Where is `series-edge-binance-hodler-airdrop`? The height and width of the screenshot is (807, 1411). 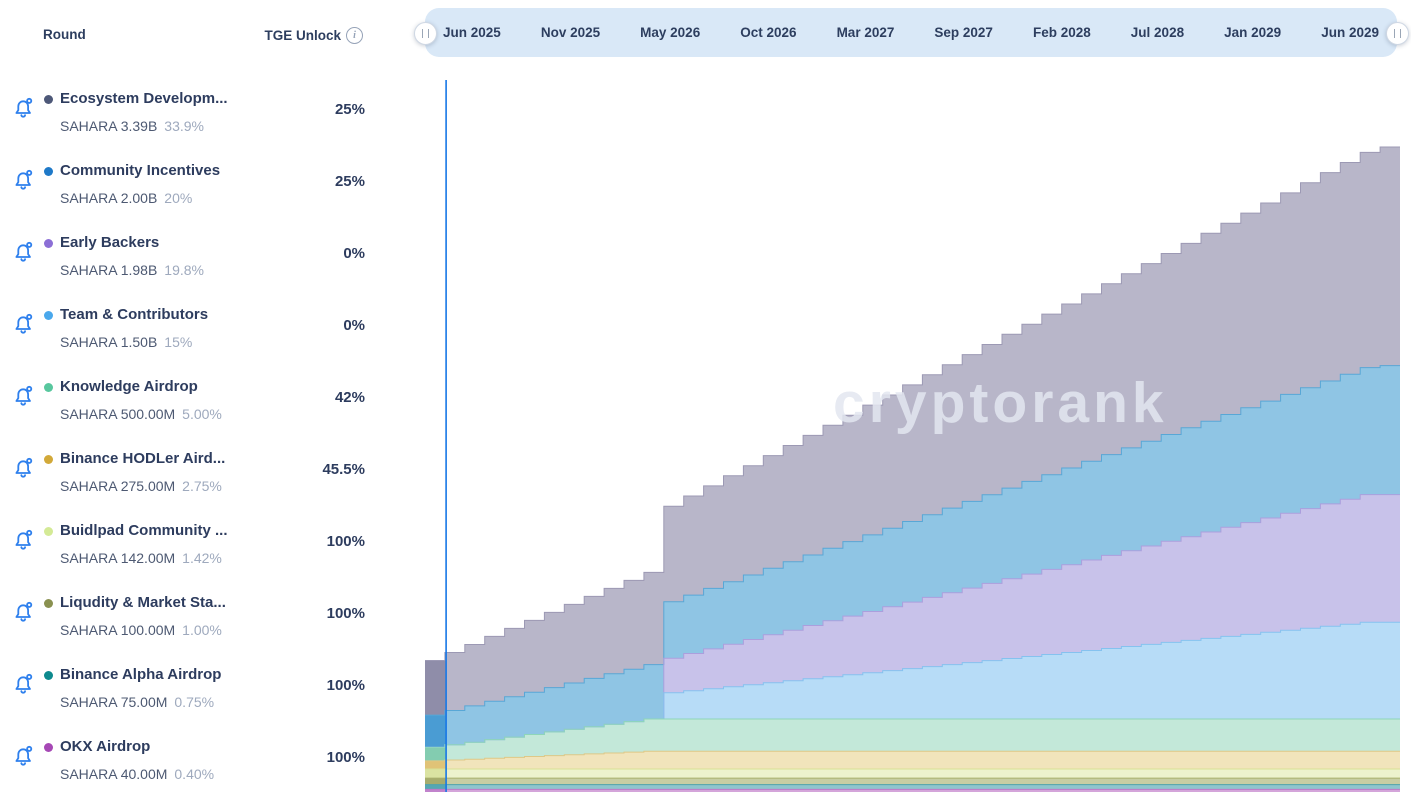
series-edge-binance-hodler-airdrop is located at coordinates (912, 756).